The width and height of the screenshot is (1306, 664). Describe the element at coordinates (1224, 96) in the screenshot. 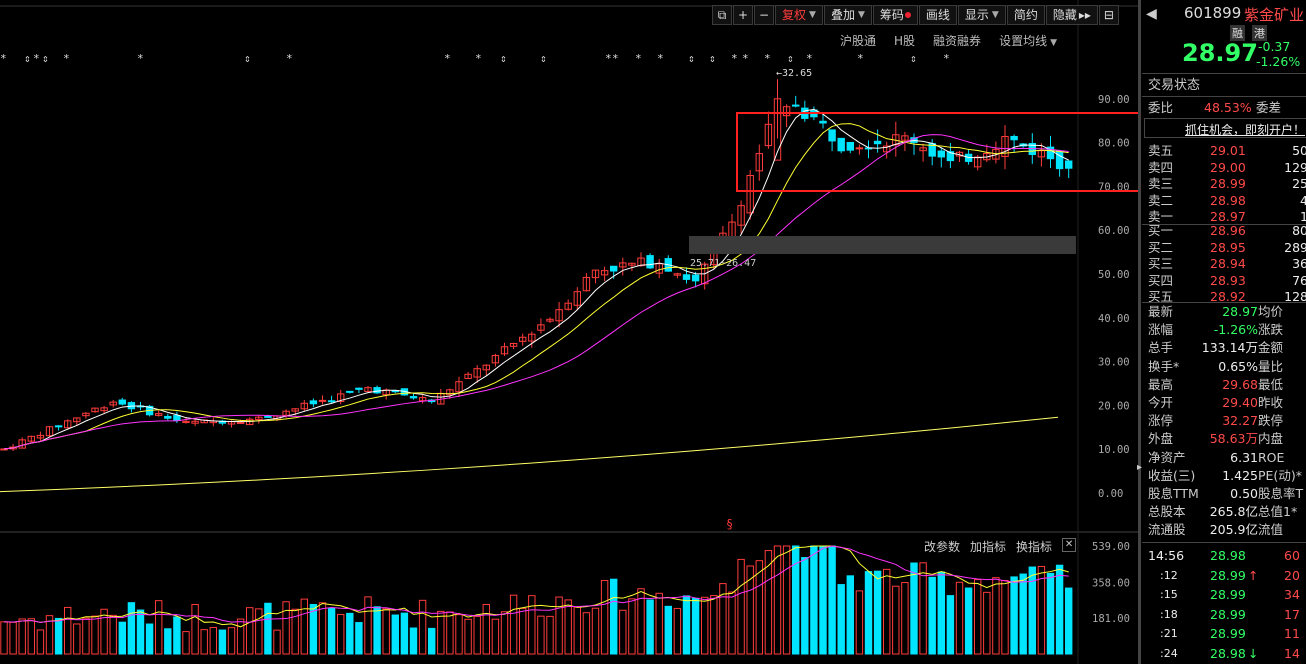

I see `divider` at that location.